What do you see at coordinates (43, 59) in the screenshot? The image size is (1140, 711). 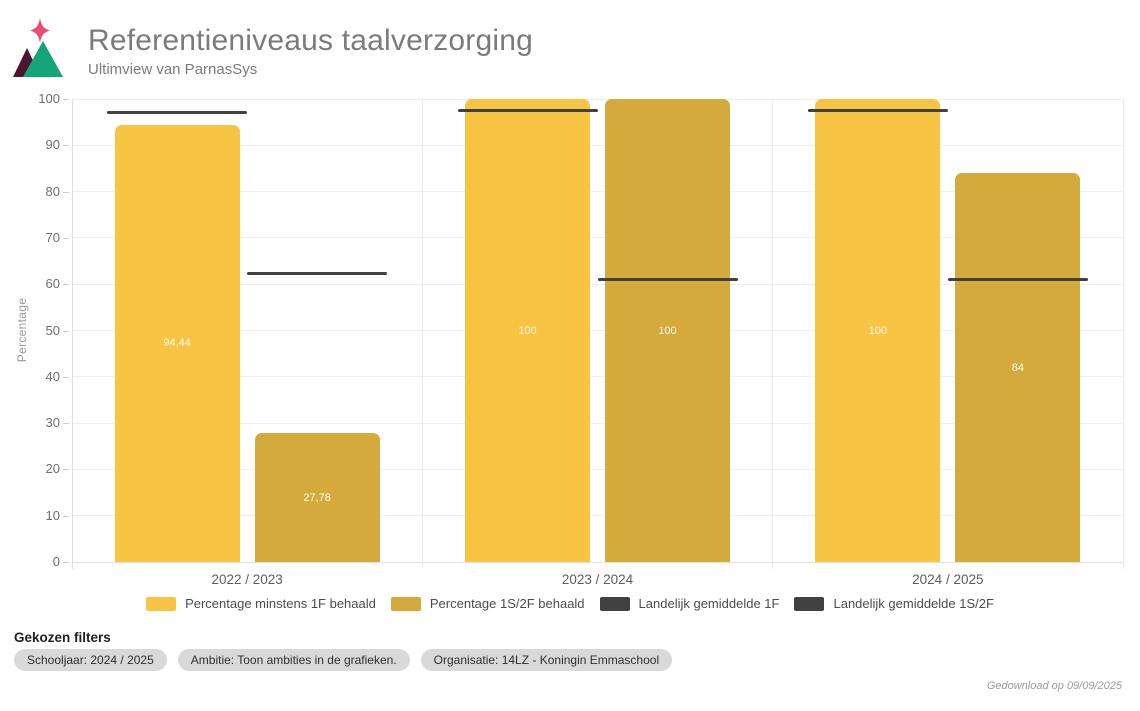 I see `logo-green-mountain-shape` at bounding box center [43, 59].